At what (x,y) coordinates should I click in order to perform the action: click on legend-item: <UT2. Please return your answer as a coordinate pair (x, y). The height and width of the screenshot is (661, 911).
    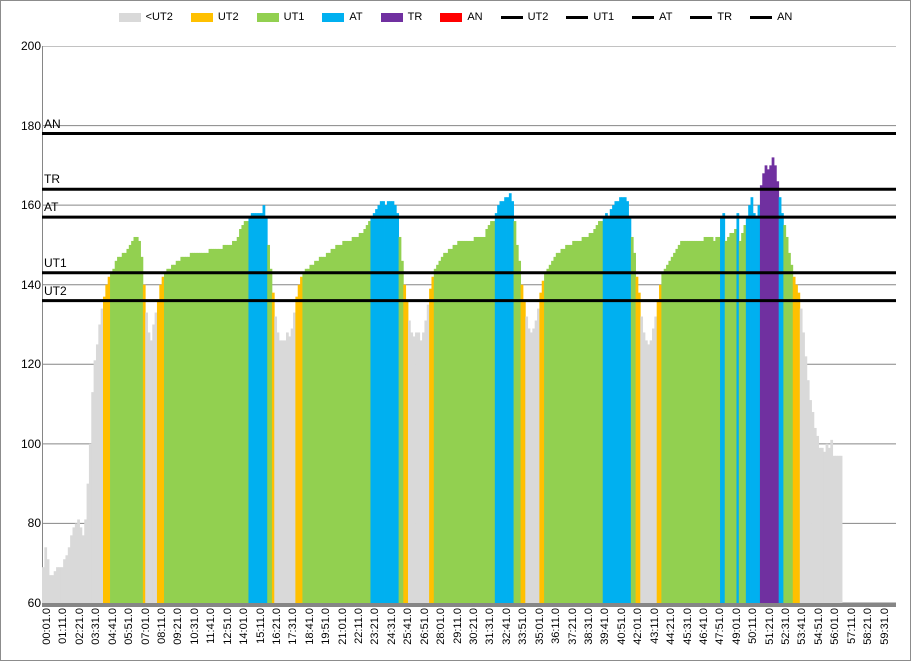
    Looking at the image, I should click on (145, 17).